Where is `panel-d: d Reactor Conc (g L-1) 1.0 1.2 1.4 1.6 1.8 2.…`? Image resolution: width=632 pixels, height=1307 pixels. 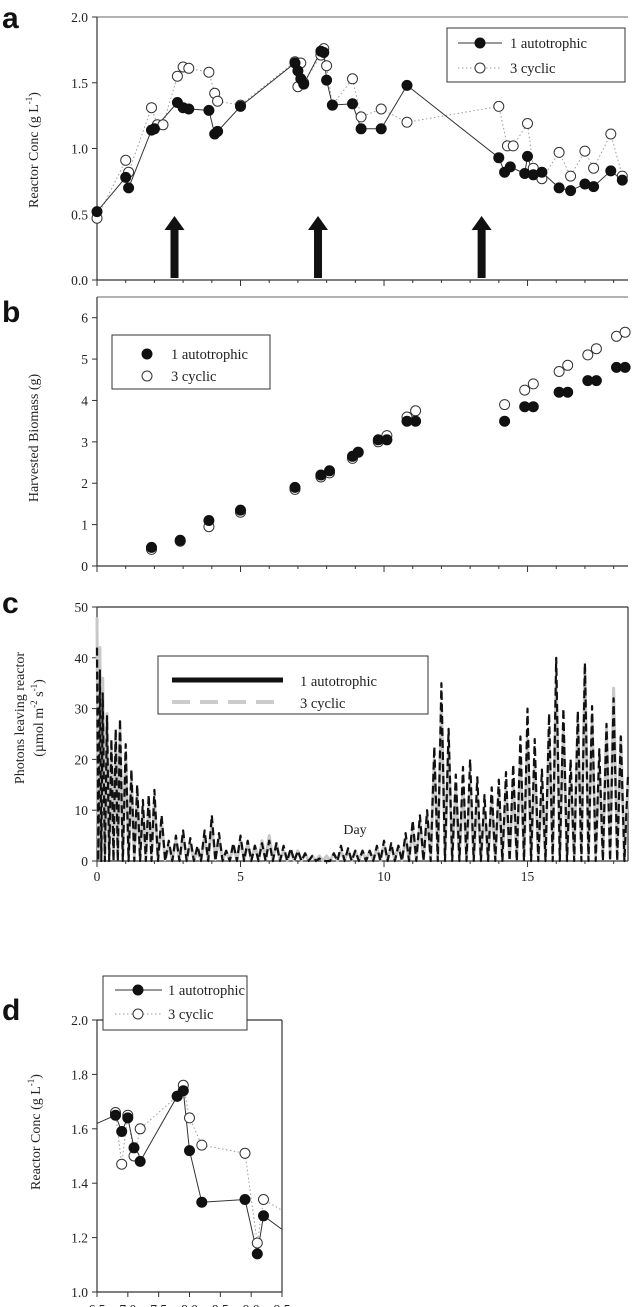
panel-d: d Reactor Conc (g L-1) 1.0 1.2 1.4 1.6 1.8 2.… is located at coordinates (146, 1141).